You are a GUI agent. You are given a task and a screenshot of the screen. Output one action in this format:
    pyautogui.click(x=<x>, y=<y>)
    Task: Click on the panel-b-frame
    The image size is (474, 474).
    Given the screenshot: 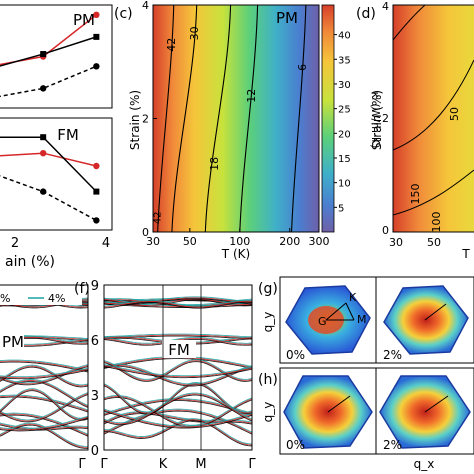 What is the action you would take?
    pyautogui.click(x=56, y=174)
    